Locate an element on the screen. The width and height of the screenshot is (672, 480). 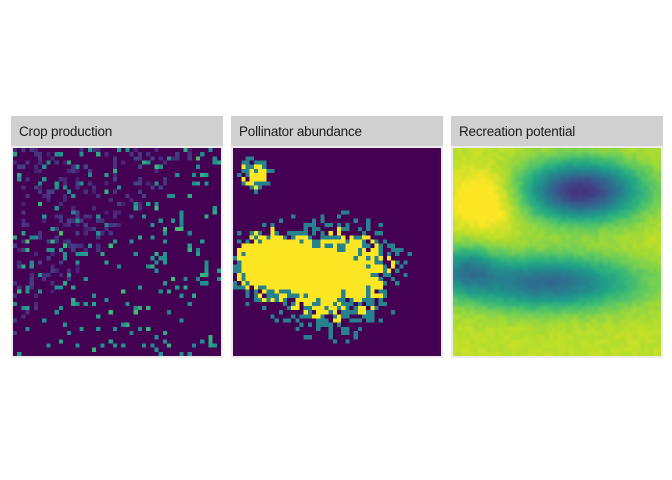
heatmap-crop-production is located at coordinates (117, 252).